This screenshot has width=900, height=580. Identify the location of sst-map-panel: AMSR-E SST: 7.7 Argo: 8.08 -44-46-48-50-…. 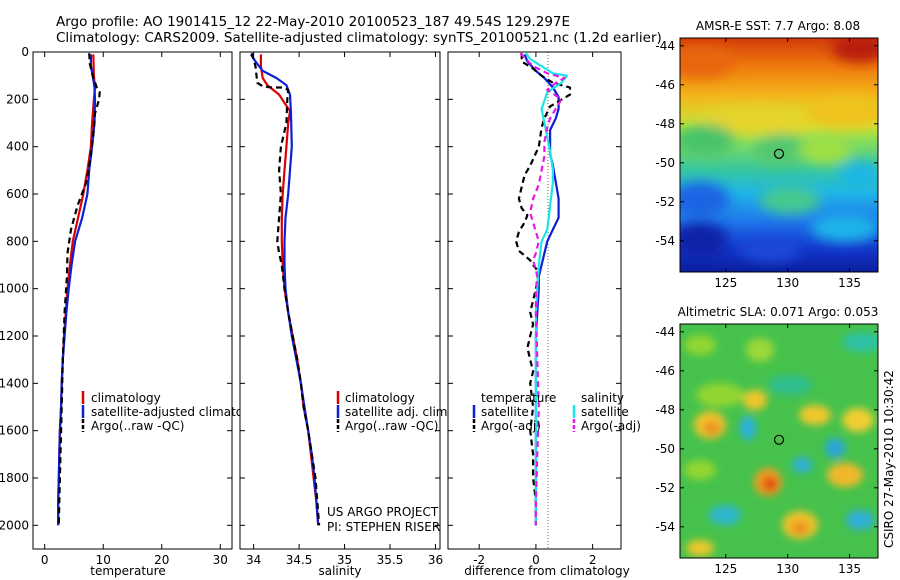
(767, 154).